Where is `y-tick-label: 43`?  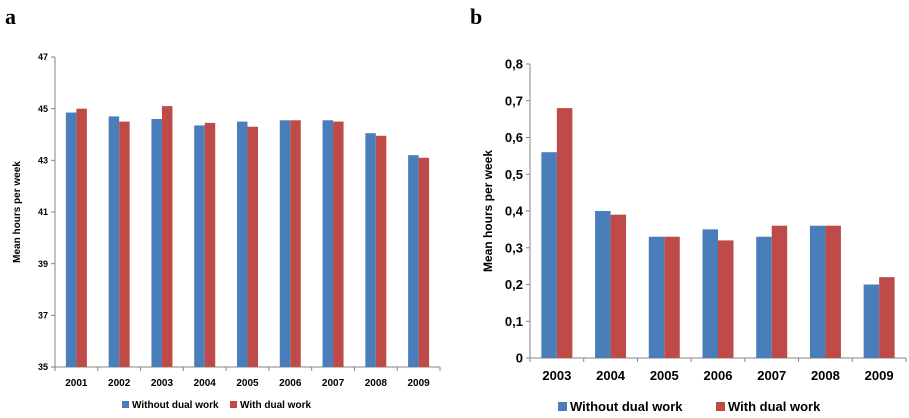
y-tick-label: 43 is located at coordinates (43, 160).